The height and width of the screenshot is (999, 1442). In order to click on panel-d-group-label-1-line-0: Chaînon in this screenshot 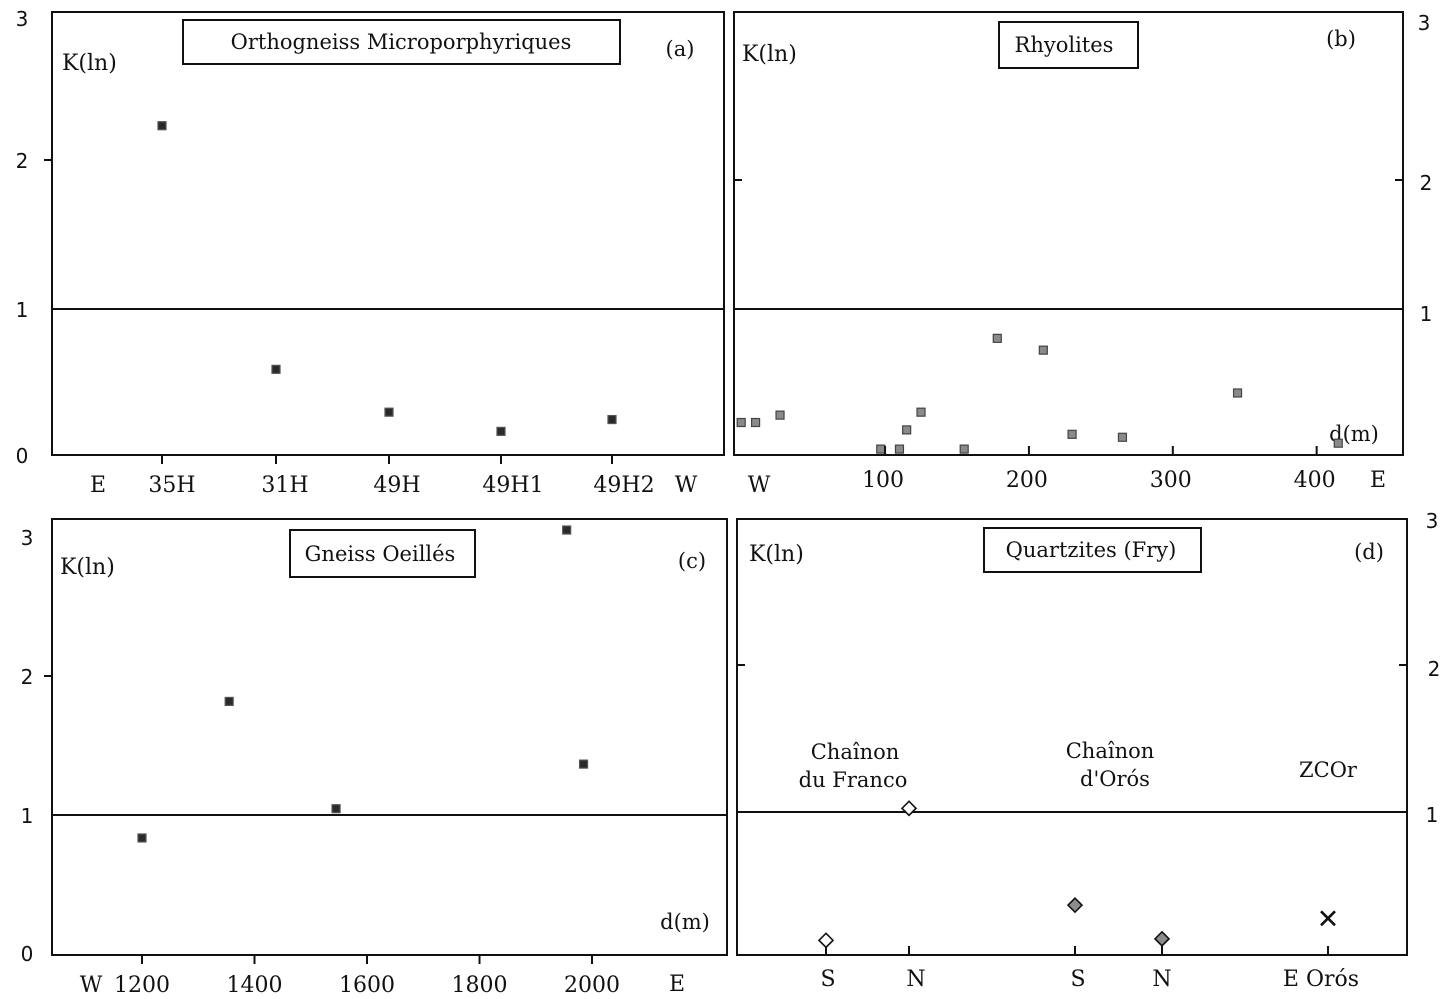, I will do `click(1110, 751)`.